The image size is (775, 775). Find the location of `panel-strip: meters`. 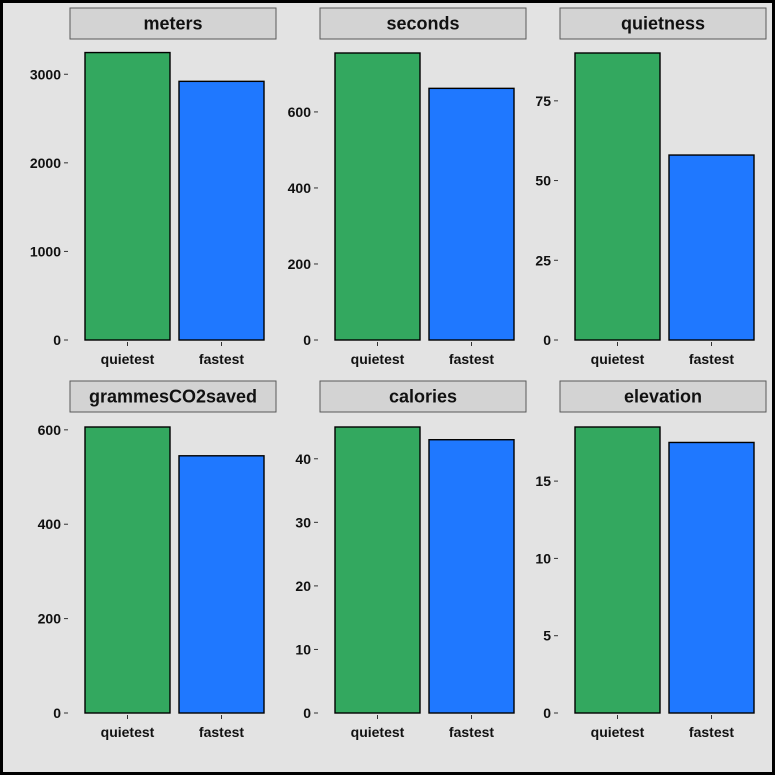

panel-strip: meters is located at coordinates (173, 23).